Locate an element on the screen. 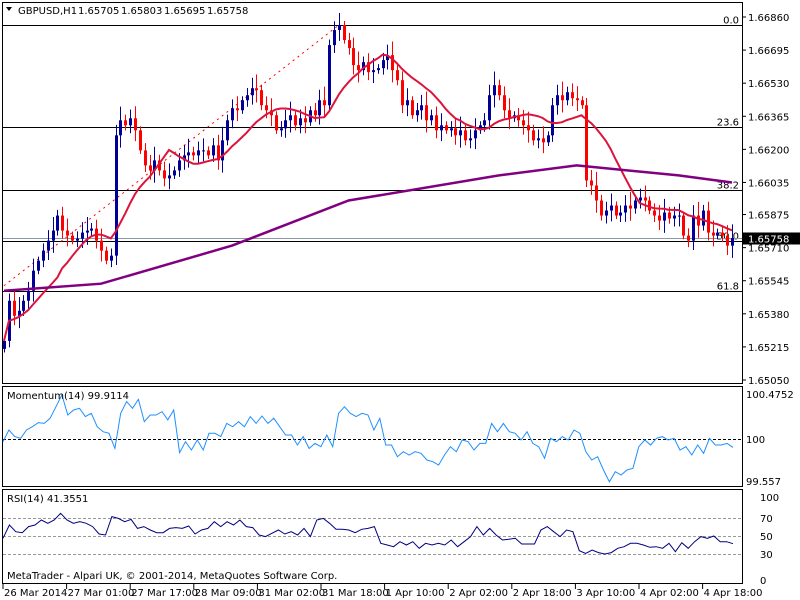 The width and height of the screenshot is (800, 600). time-label: 2 Apr 02:00 is located at coordinates (478, 593).